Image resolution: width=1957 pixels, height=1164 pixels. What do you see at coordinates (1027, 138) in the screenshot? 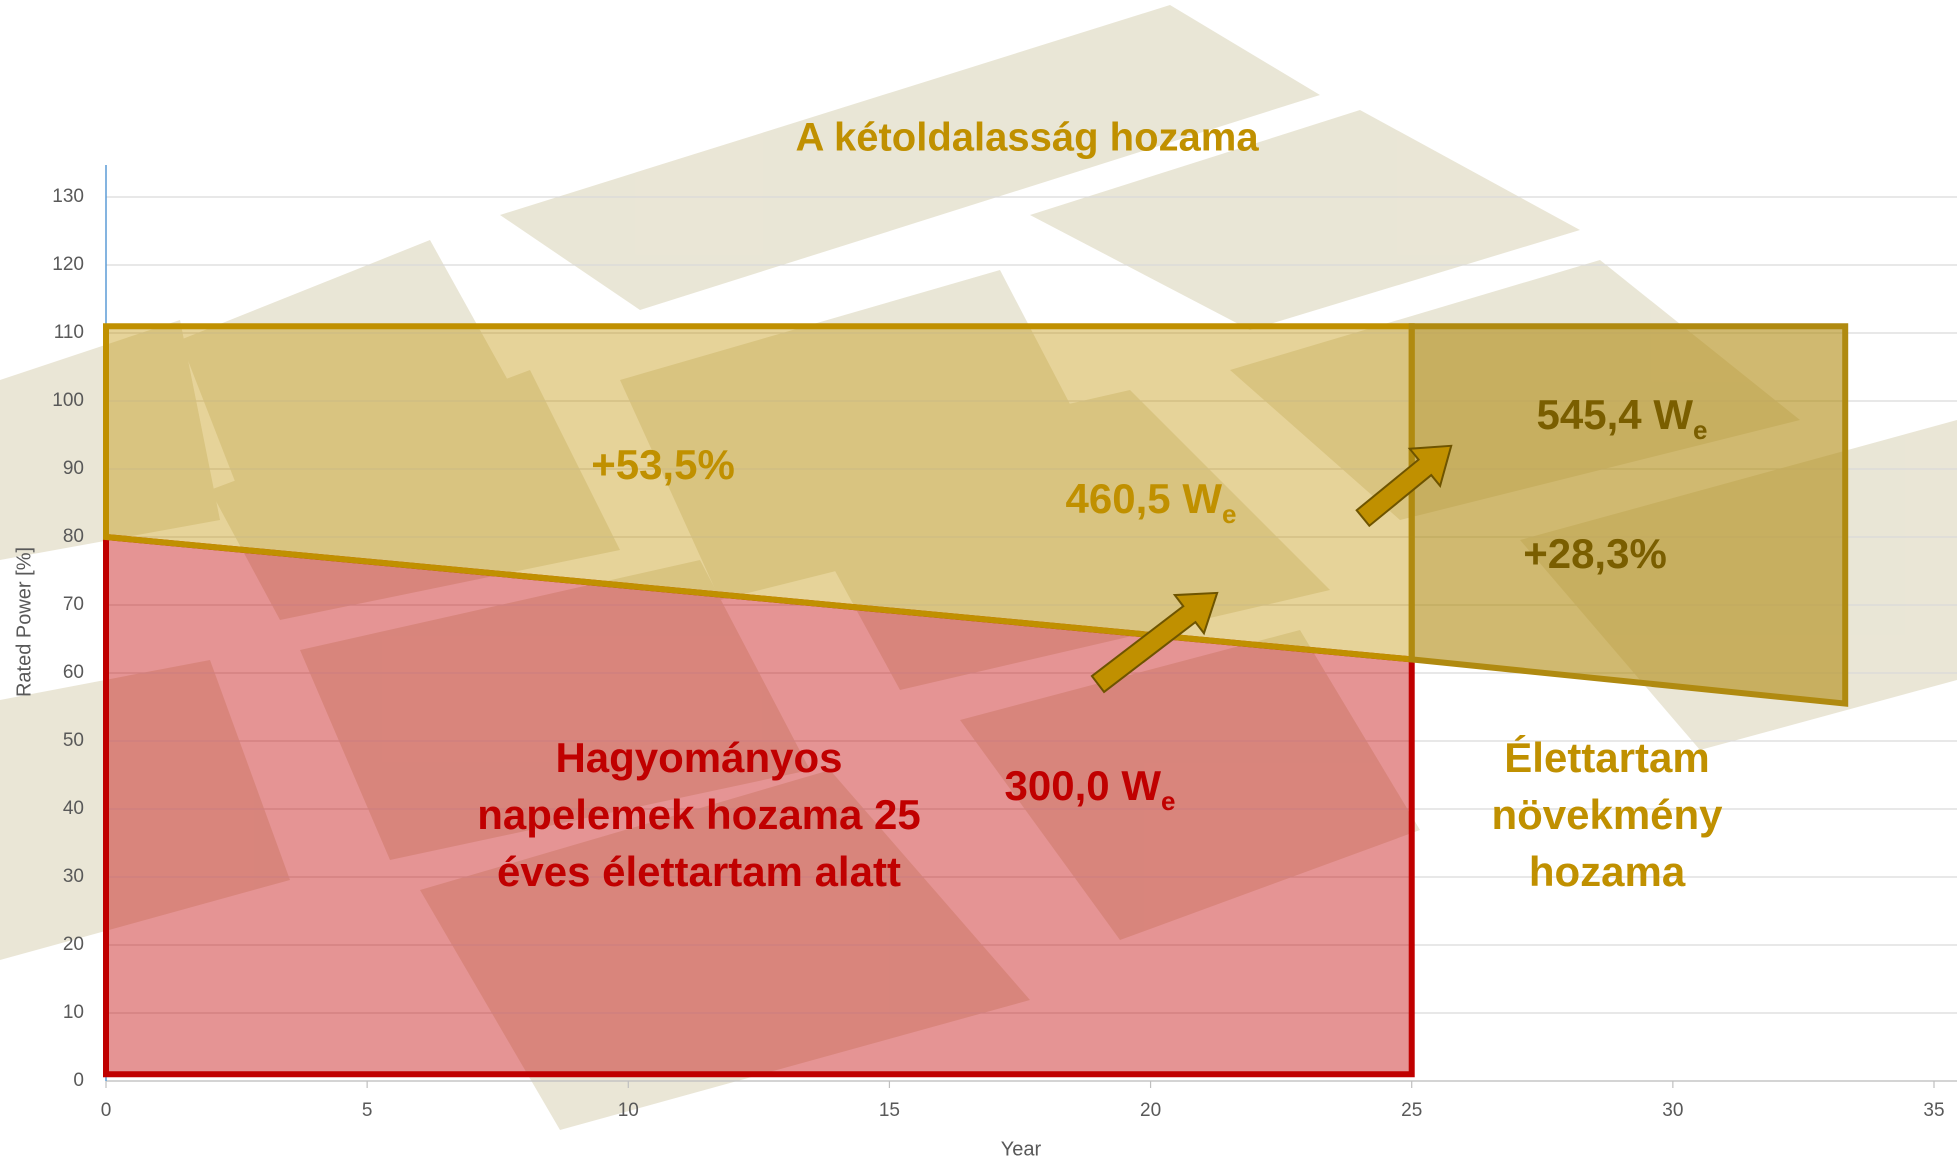
I see `chart-title: A kétoldalasság hozama` at bounding box center [1027, 138].